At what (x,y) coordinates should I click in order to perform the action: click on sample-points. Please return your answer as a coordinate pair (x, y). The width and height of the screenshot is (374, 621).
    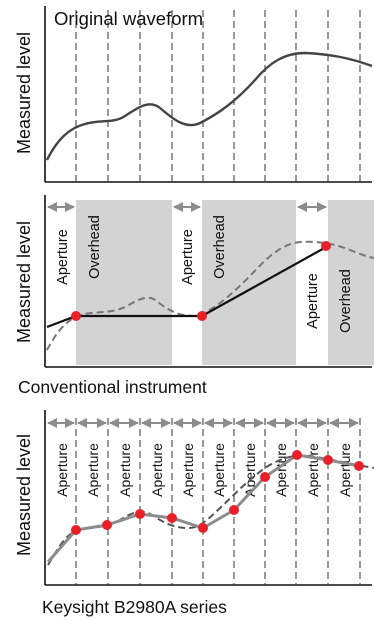
    Looking at the image, I should click on (217, 492).